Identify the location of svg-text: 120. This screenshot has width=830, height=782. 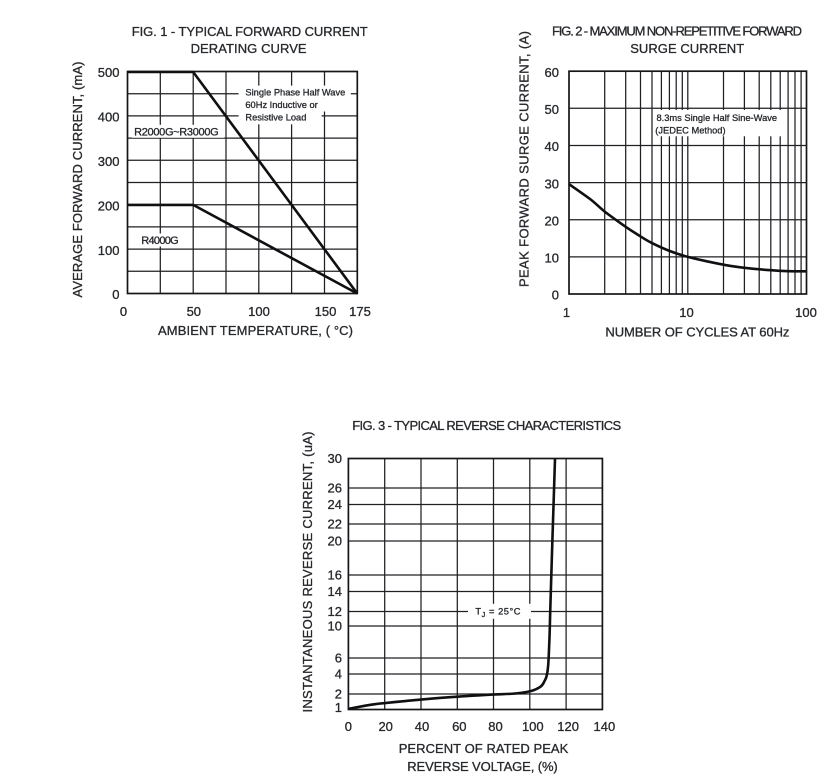
(568, 726).